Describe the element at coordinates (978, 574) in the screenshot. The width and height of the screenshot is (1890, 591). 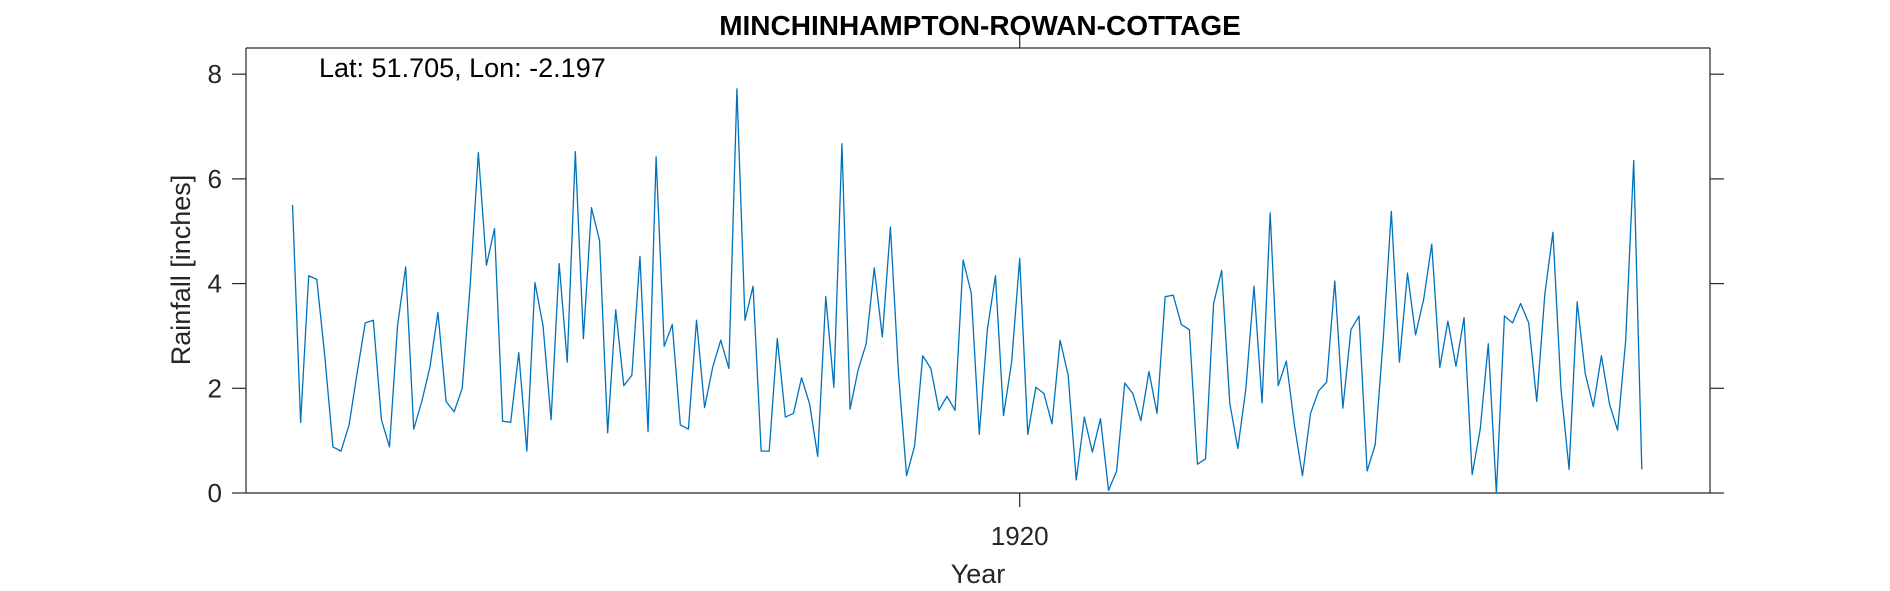
I see `x-axis-label: Year` at that location.